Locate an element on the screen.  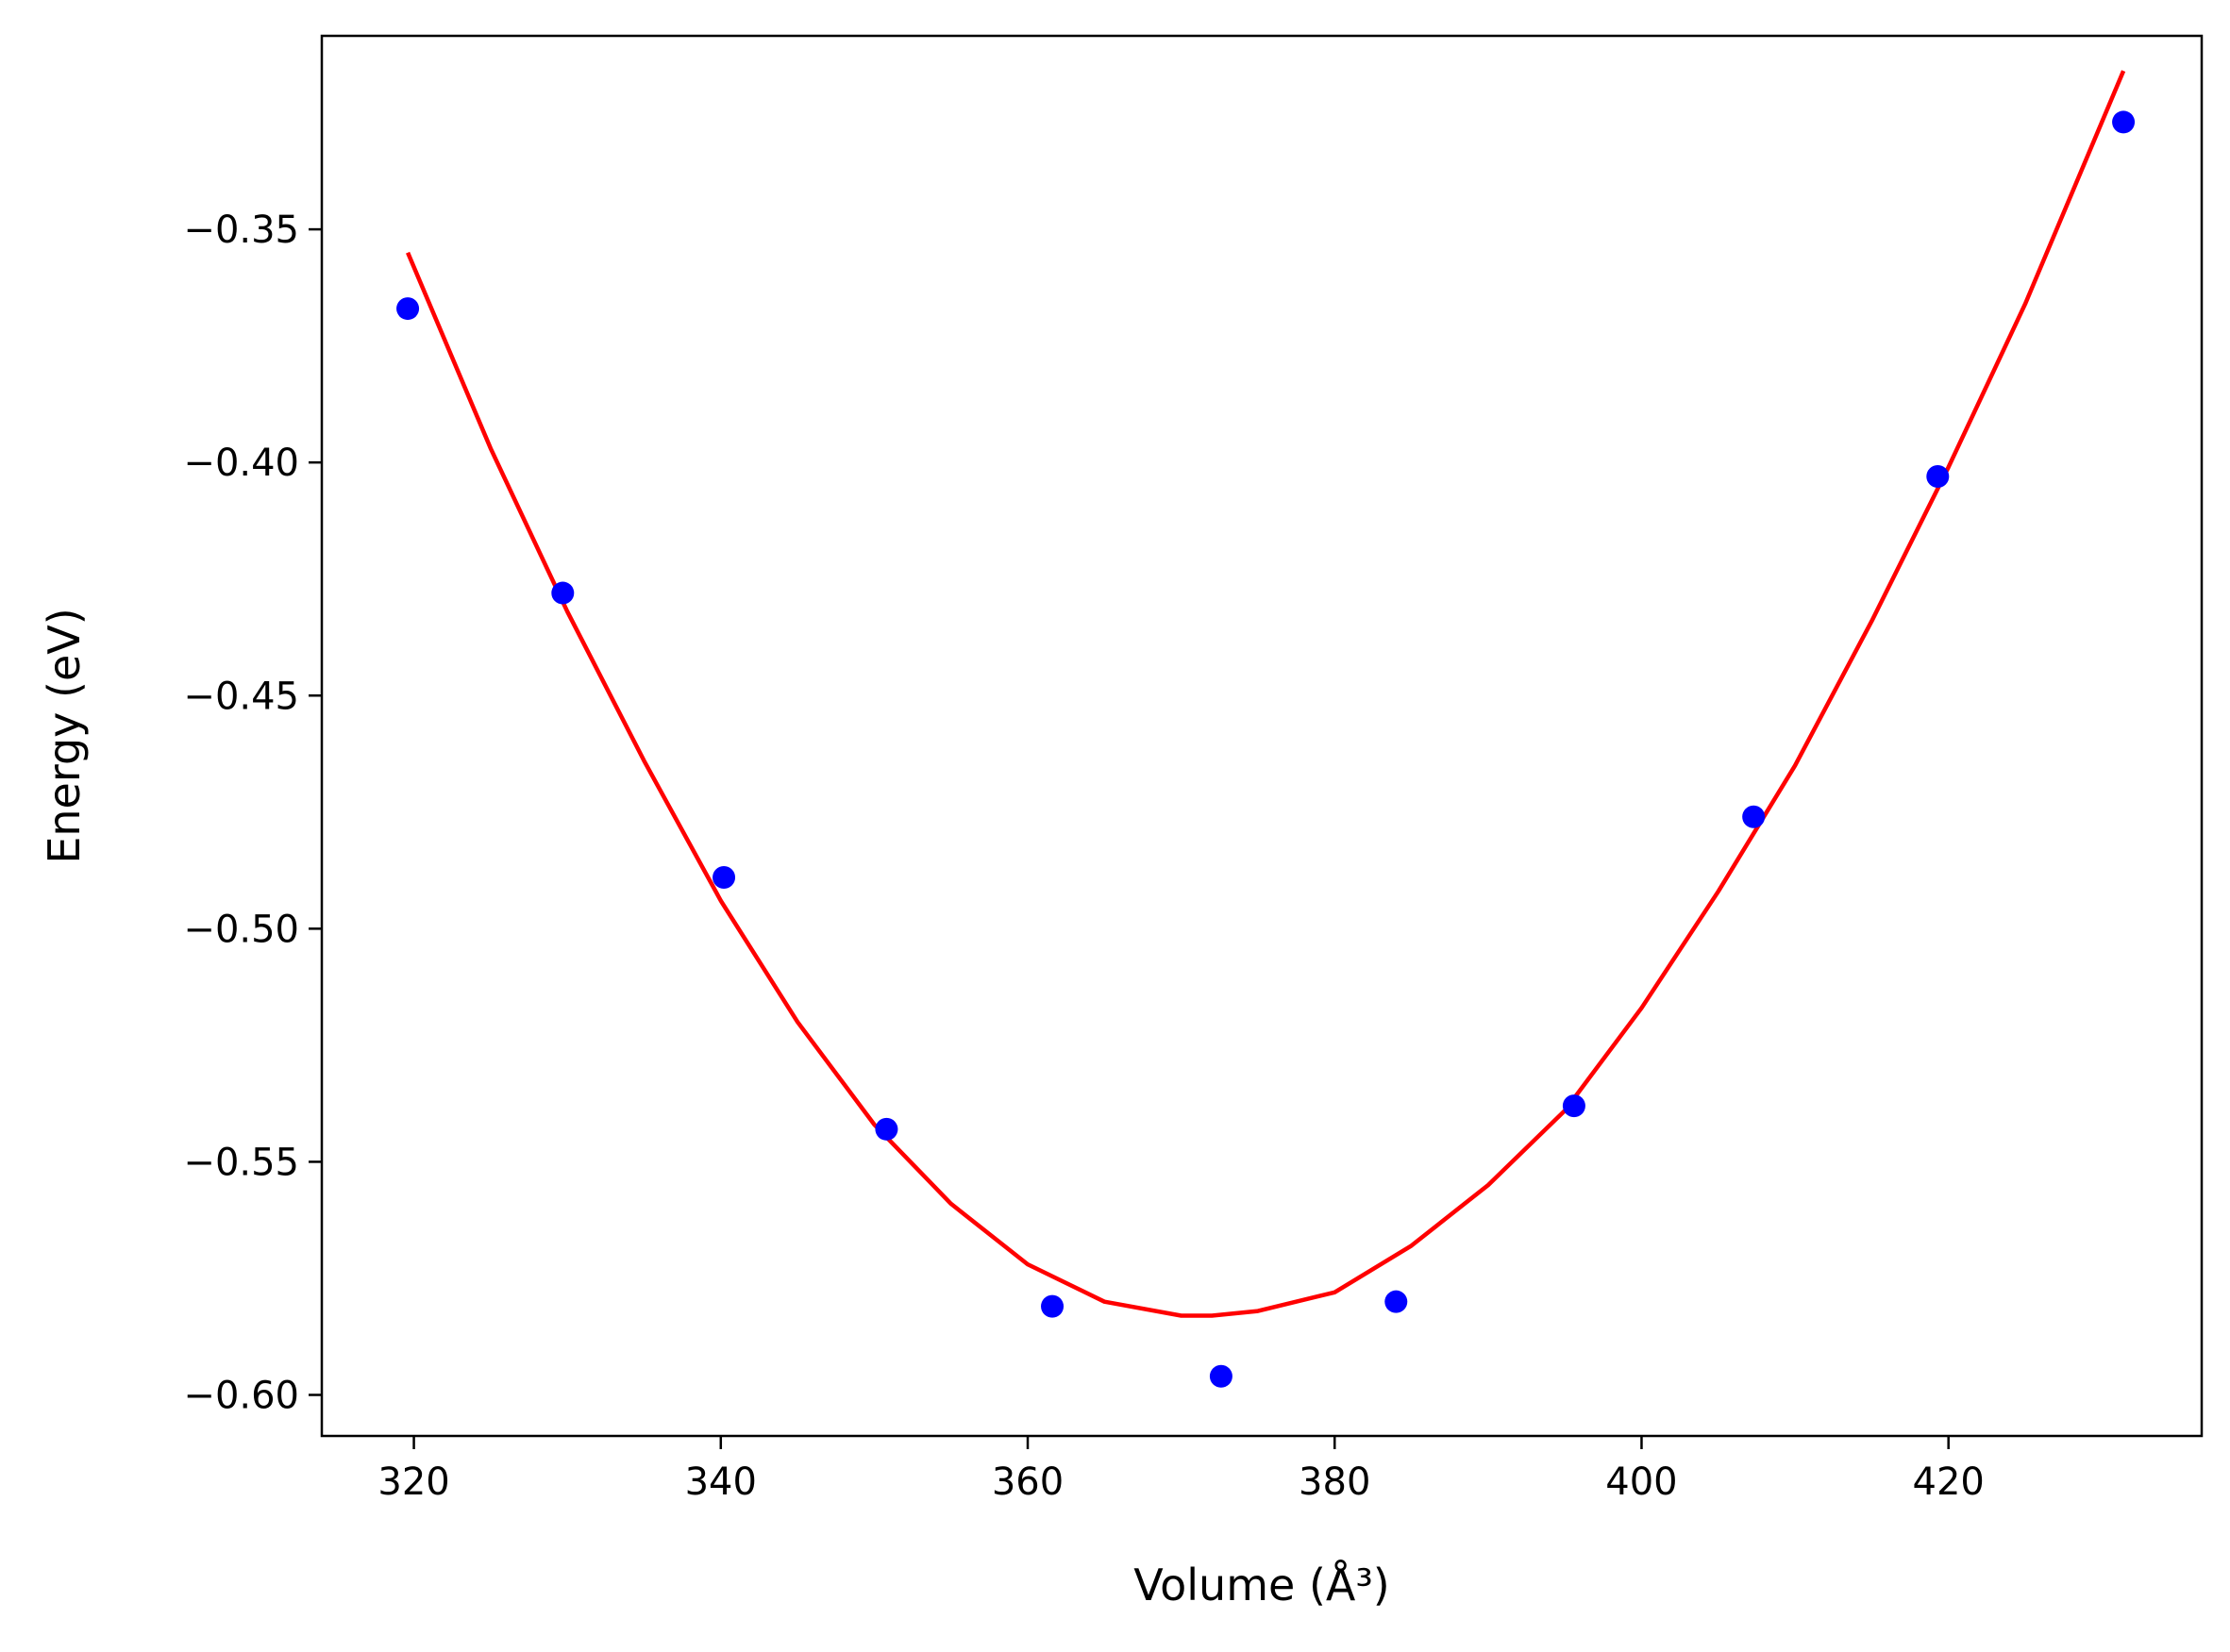
y-tick-label: −0.50 is located at coordinates (241, 929).